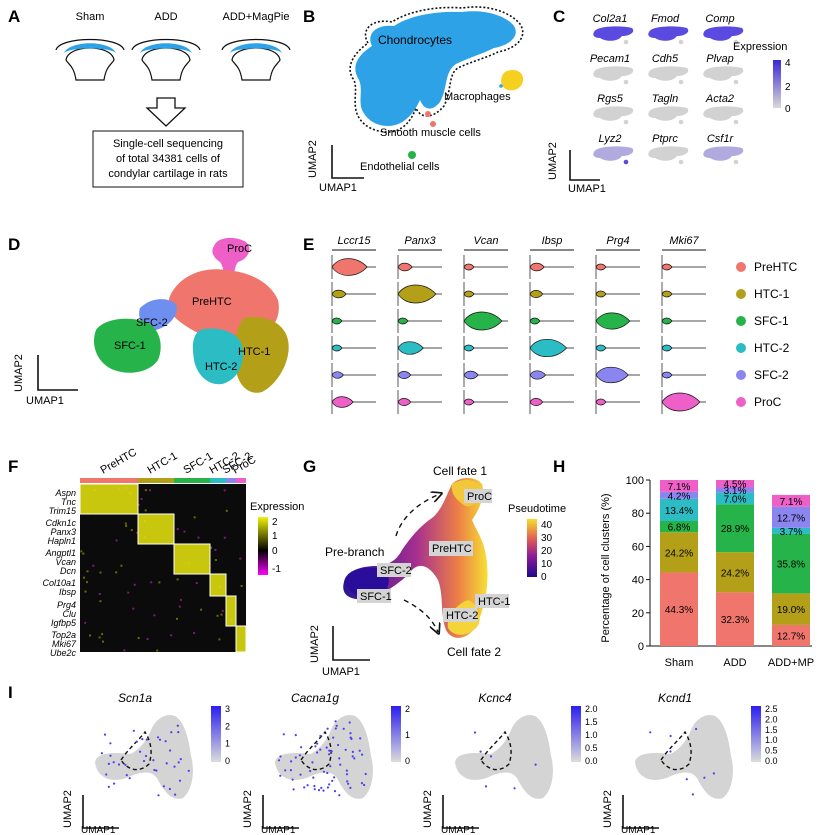 This screenshot has width=831, height=835. What do you see at coordinates (436, 69) in the screenshot?
I see `chondrocyte-outline` at bounding box center [436, 69].